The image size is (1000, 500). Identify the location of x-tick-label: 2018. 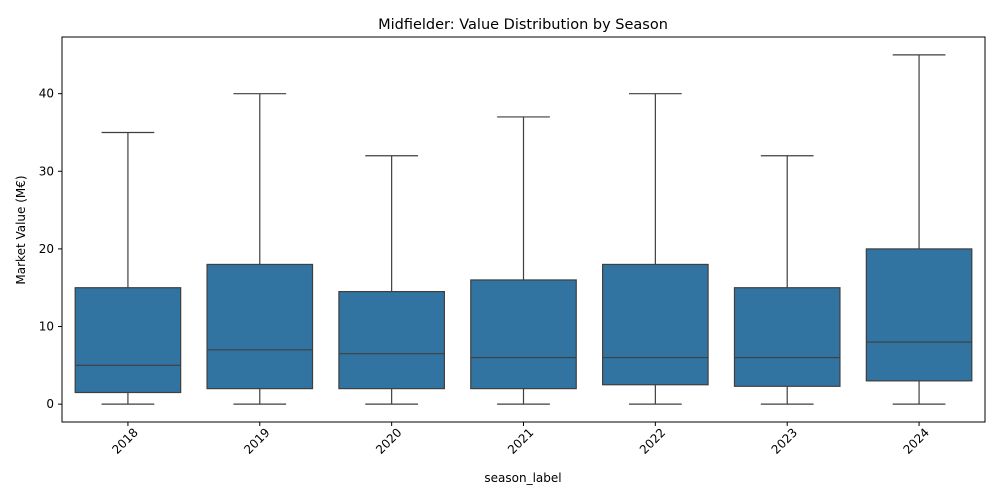
(124, 440).